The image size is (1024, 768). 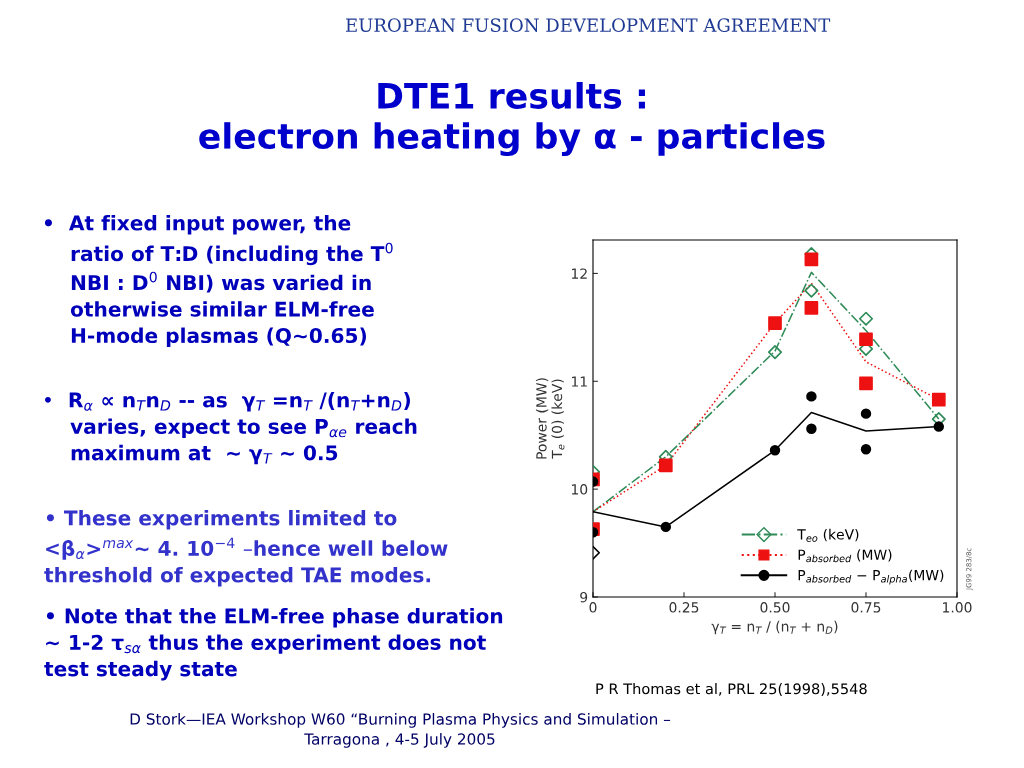 I want to click on text: γ$_{T}$ = n$_{T}$ / (n$_{T}$ + n$_{D}$), so click(x=774, y=627).